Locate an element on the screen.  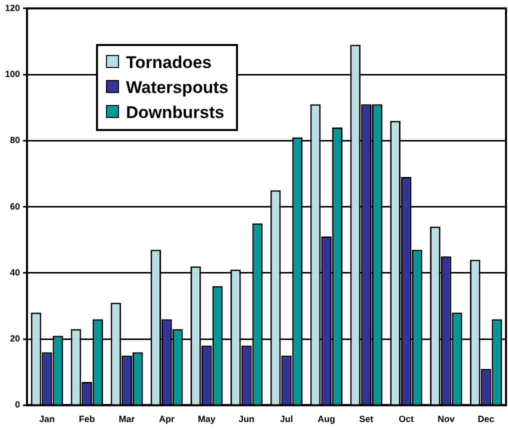
x-tick-label: Dec is located at coordinates (486, 419).